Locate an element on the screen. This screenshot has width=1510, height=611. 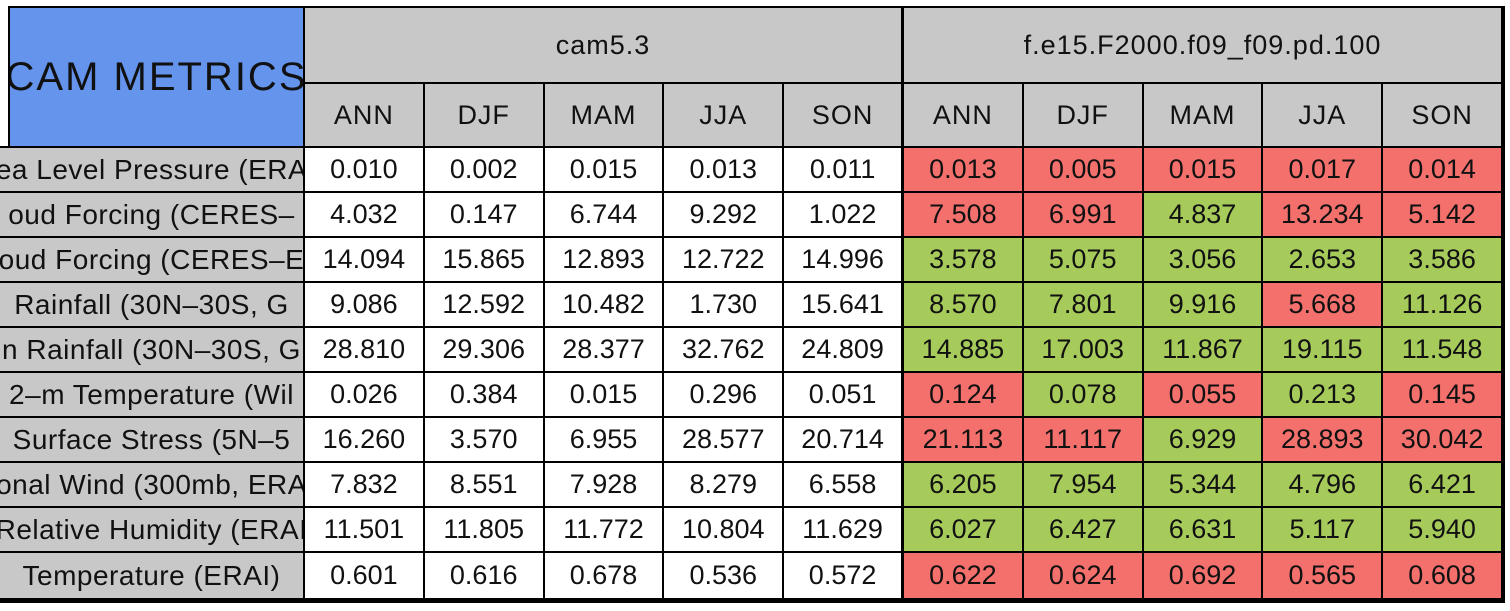
metric-value-cell: 4.032 is located at coordinates (365, 215).